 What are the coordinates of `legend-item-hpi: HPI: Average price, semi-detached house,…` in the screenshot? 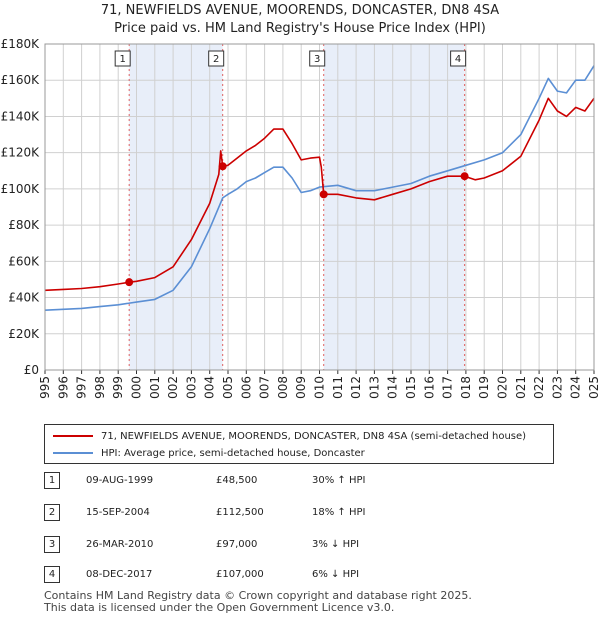 It's located at (209, 453).